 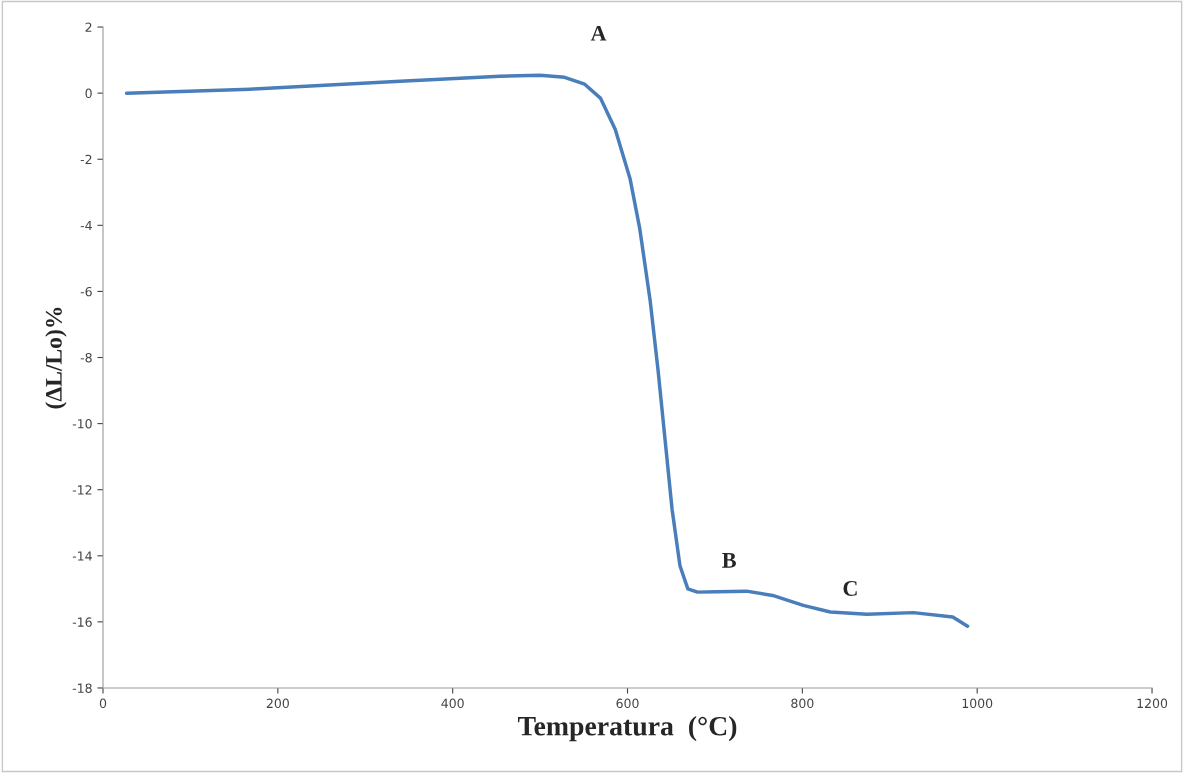 I want to click on annotation: C, so click(x=850, y=588).